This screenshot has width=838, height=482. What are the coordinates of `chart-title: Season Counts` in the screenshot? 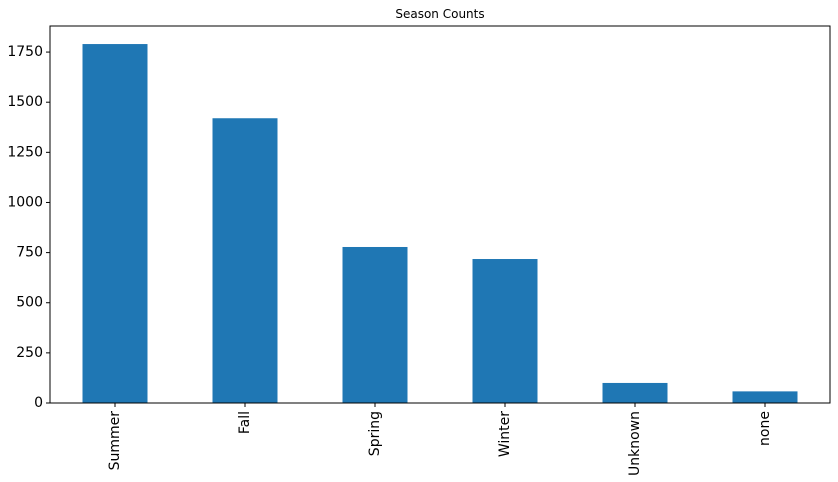 It's located at (439, 14).